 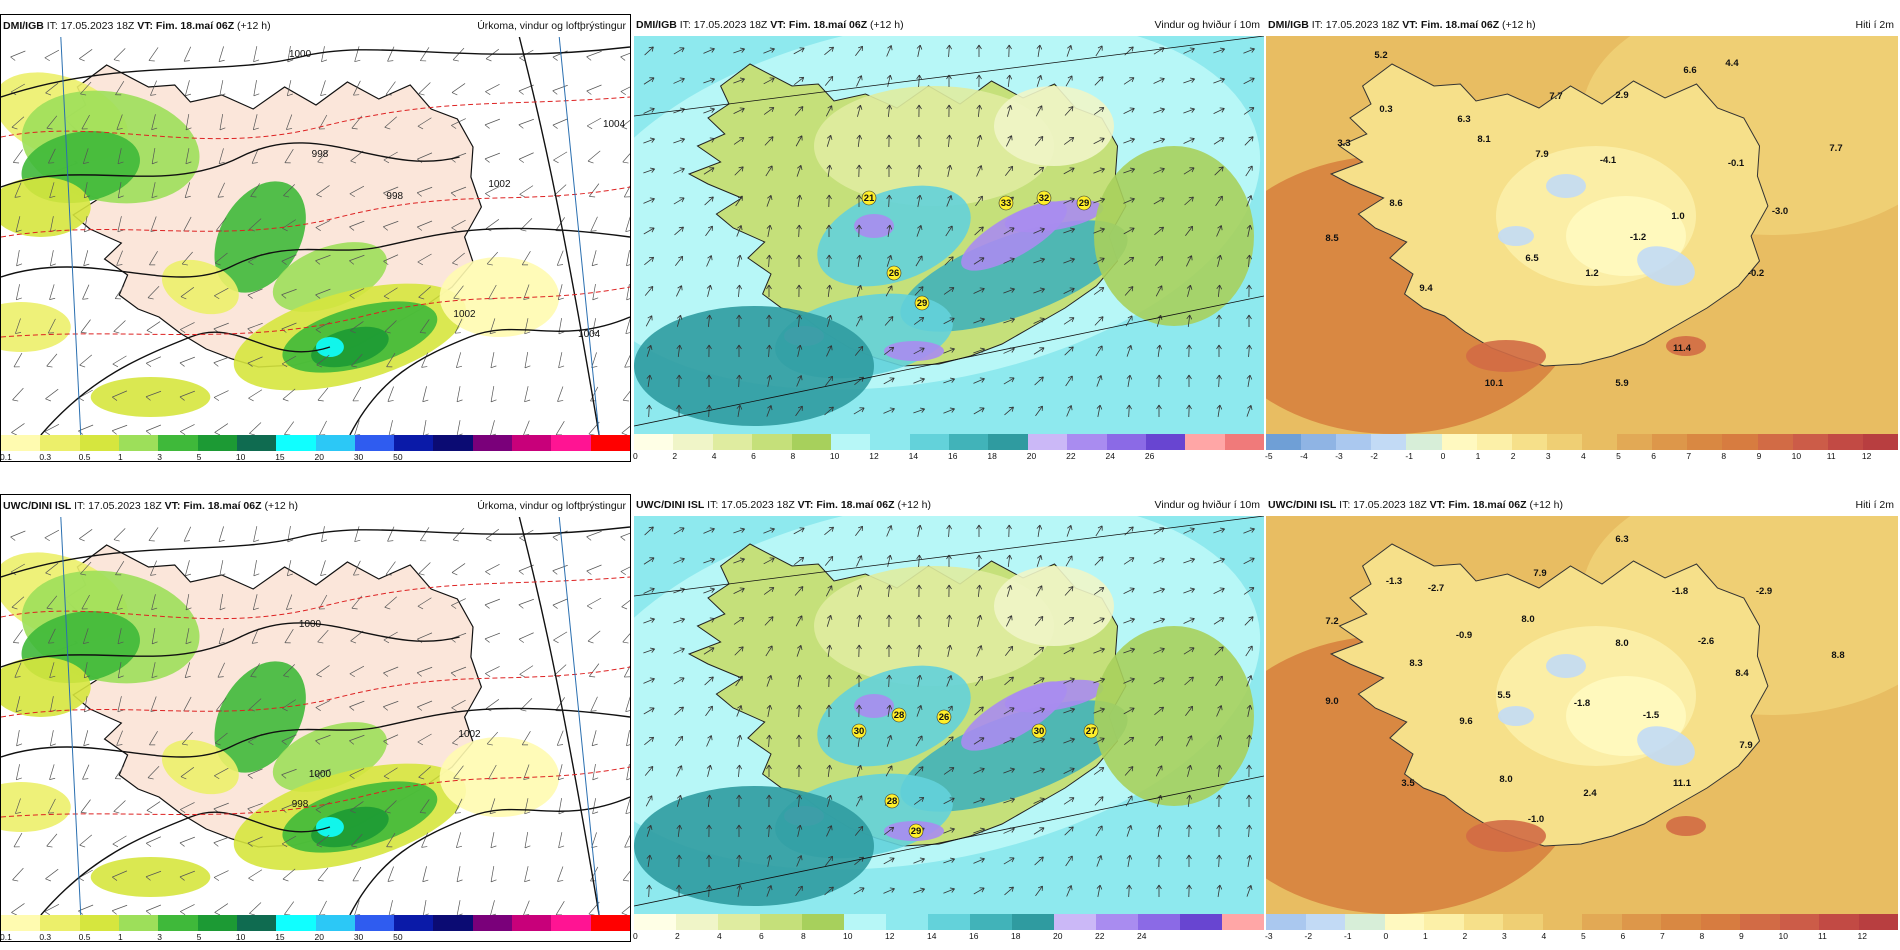 I want to click on gust-label: 26, so click(x=944, y=717).